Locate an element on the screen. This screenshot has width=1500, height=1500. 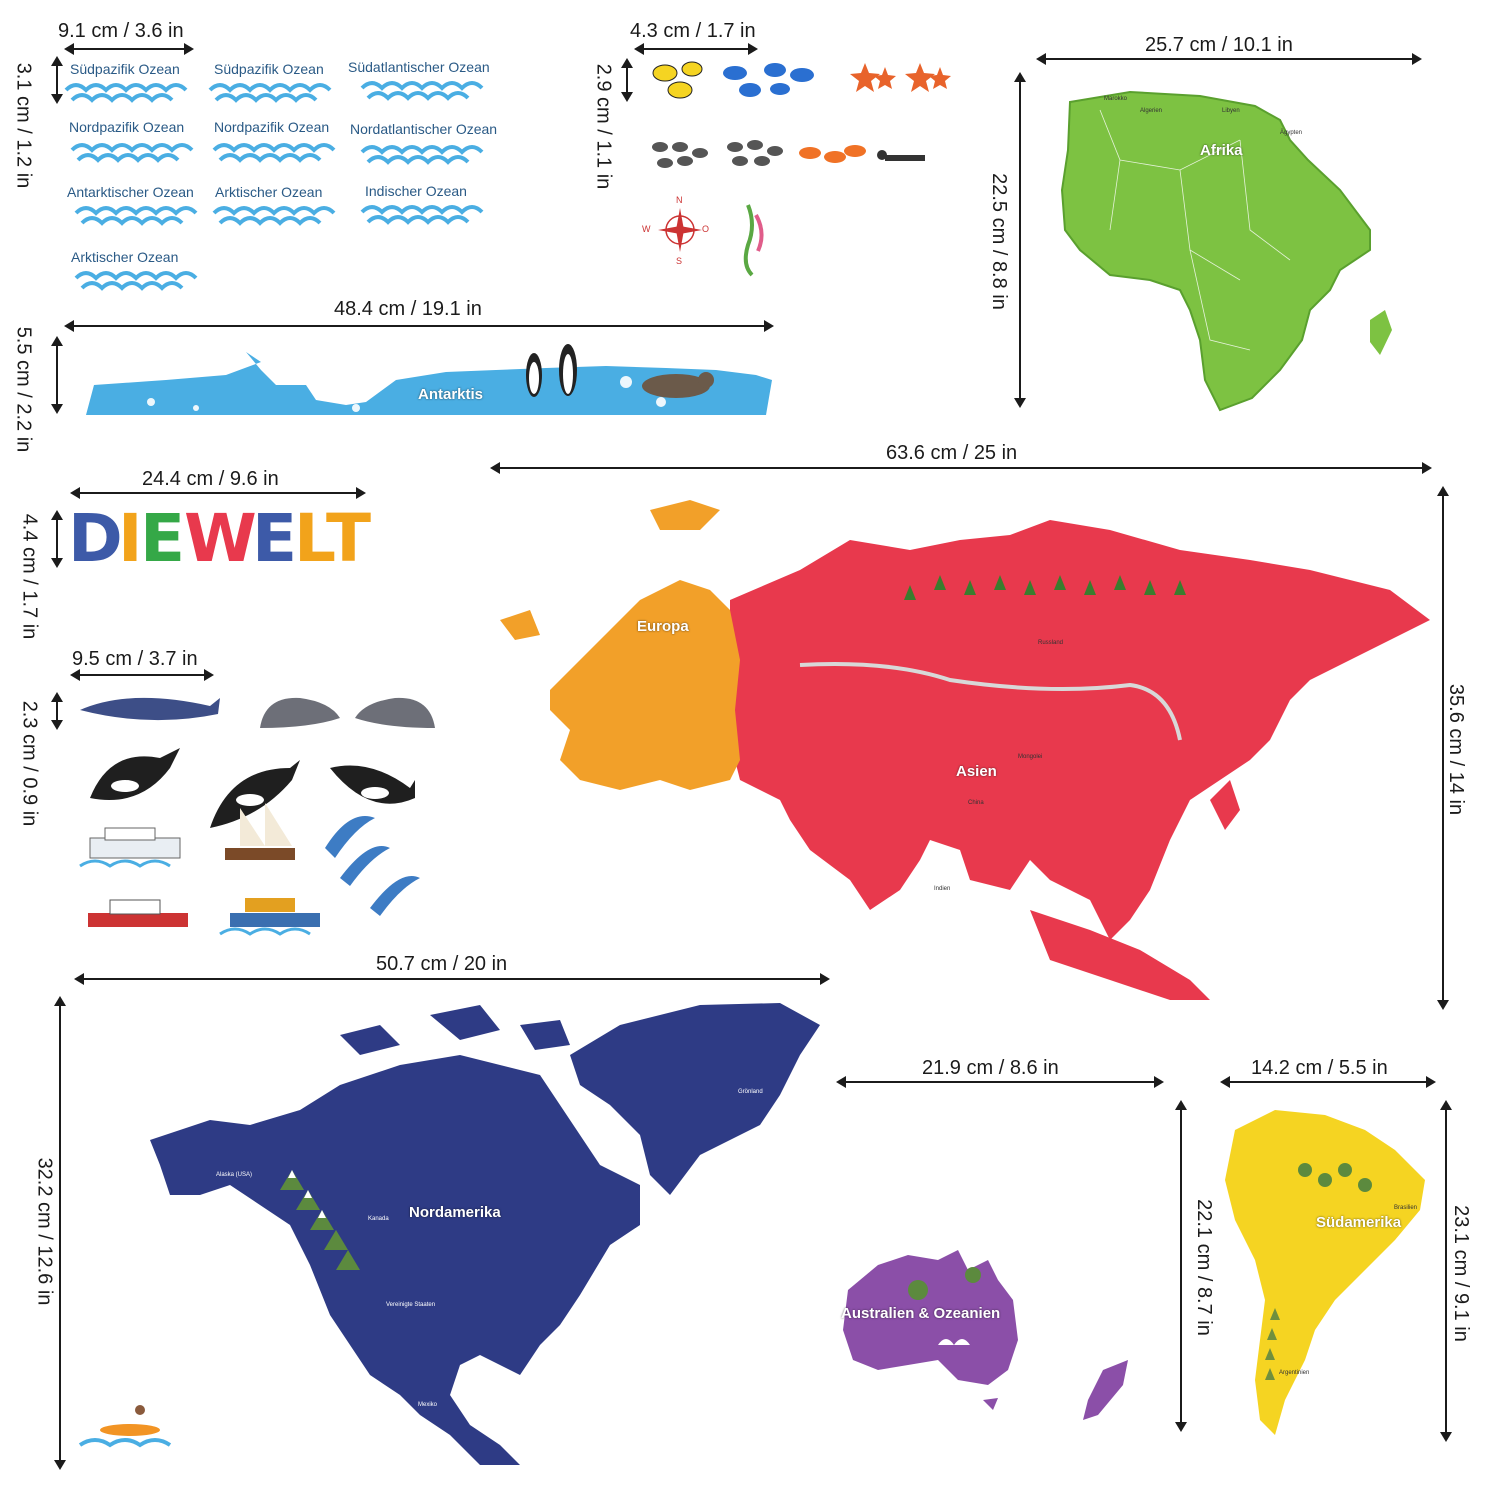
ocean-waves is located at coordinates (274, 185).